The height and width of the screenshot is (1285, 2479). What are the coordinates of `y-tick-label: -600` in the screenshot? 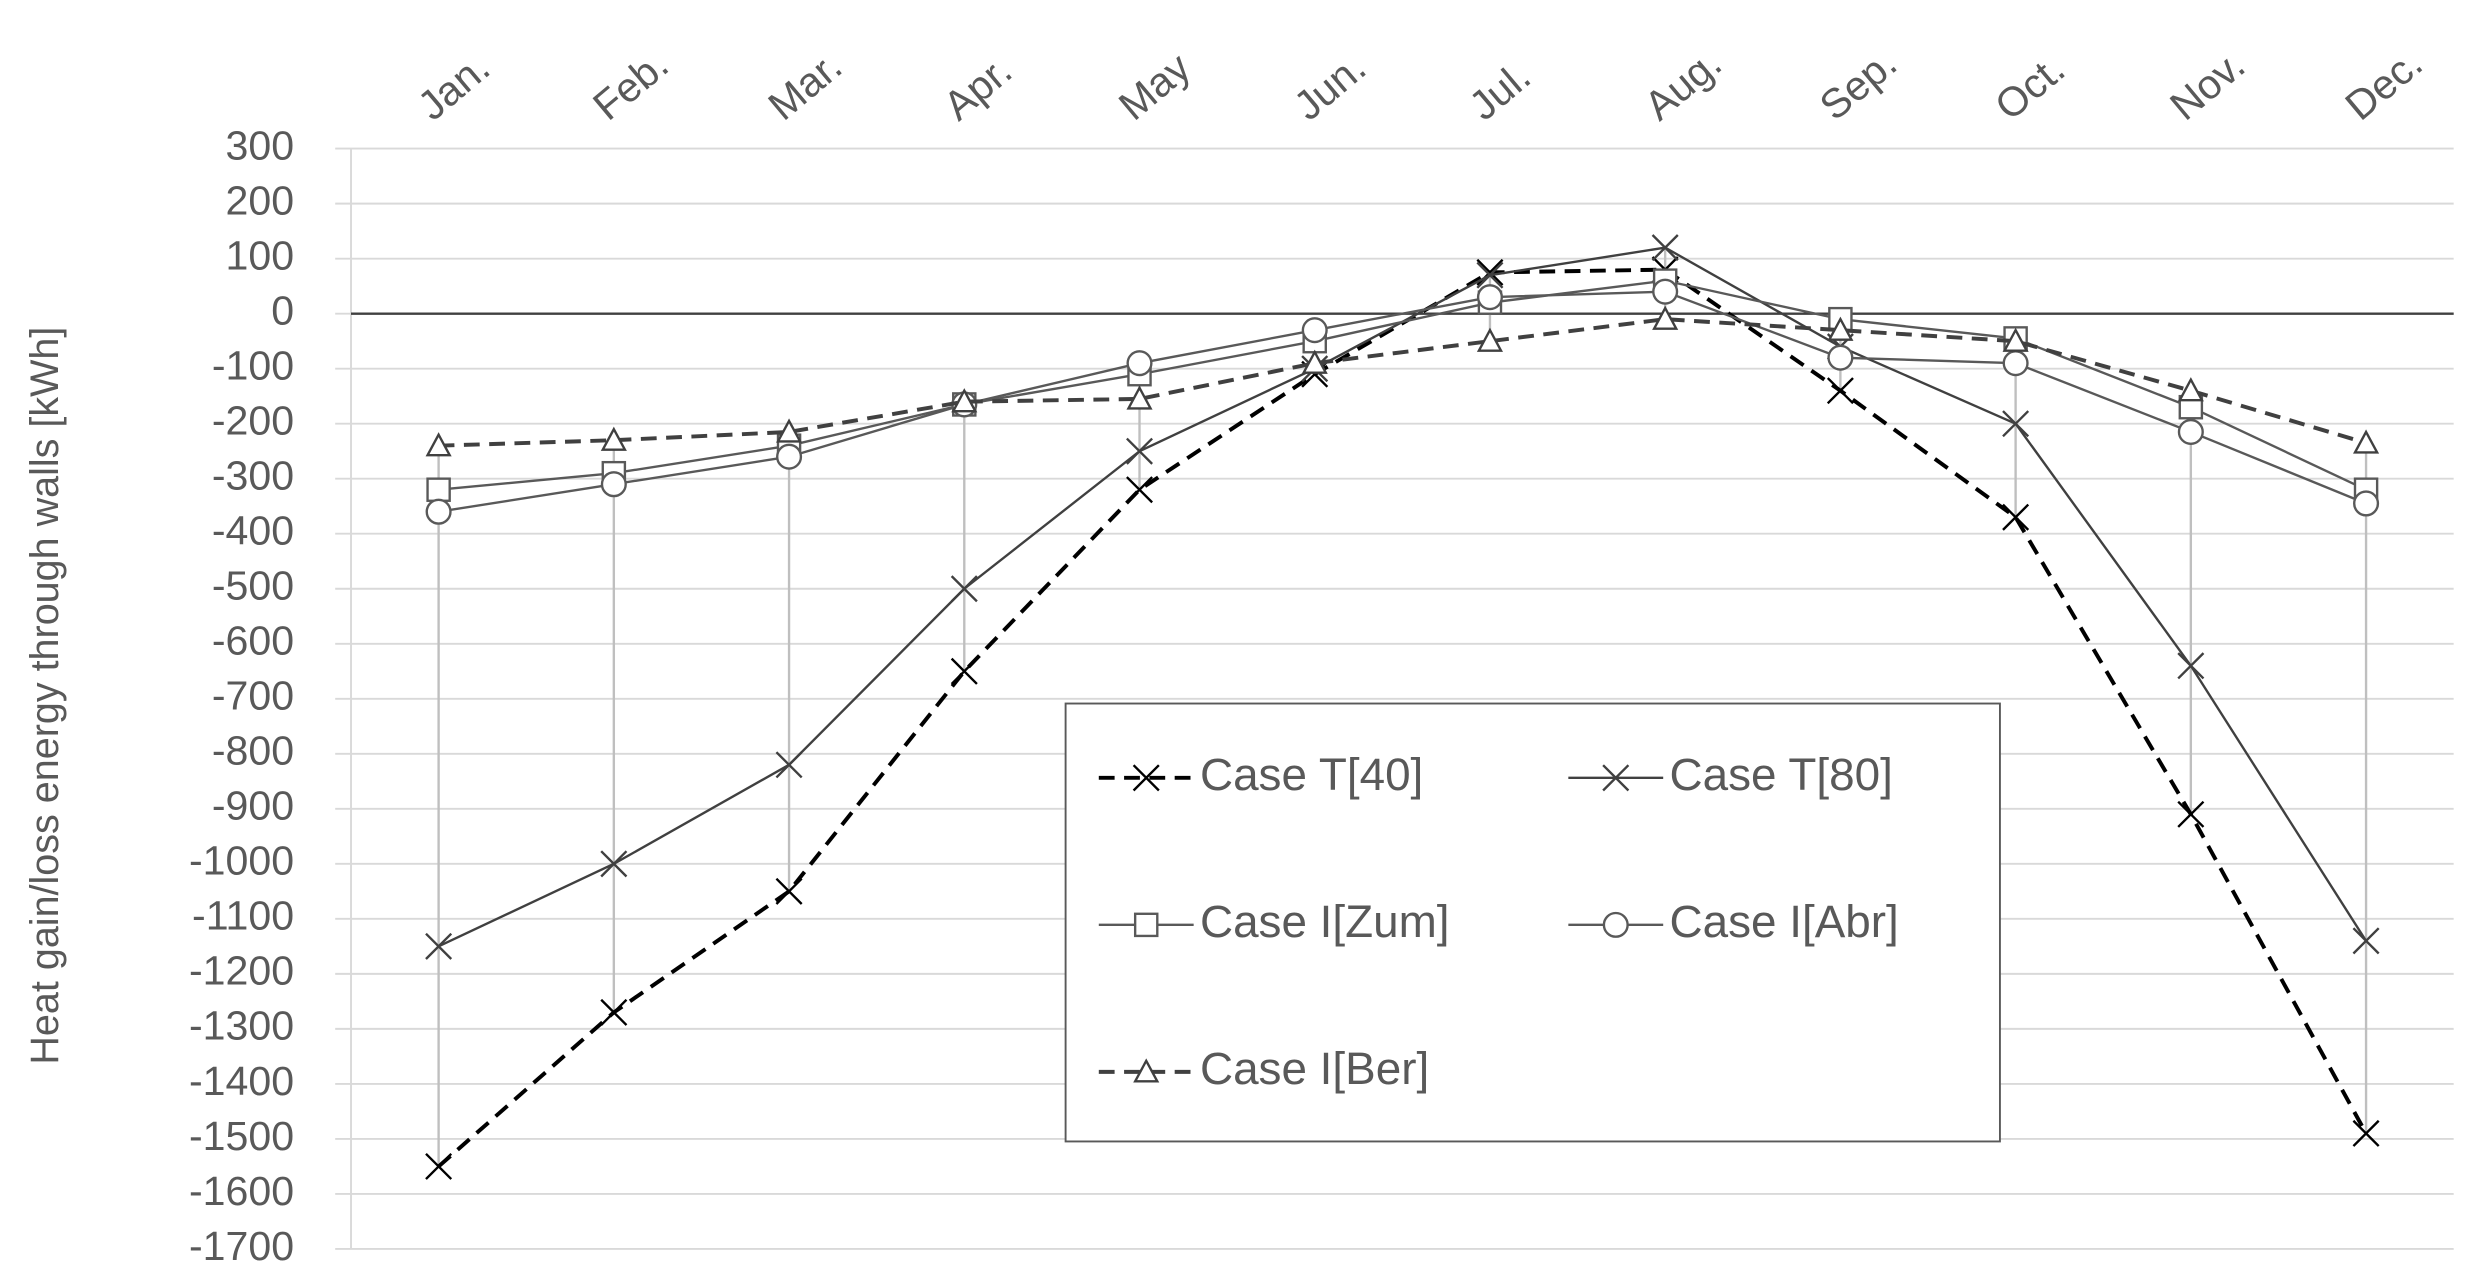 It's located at (253, 641).